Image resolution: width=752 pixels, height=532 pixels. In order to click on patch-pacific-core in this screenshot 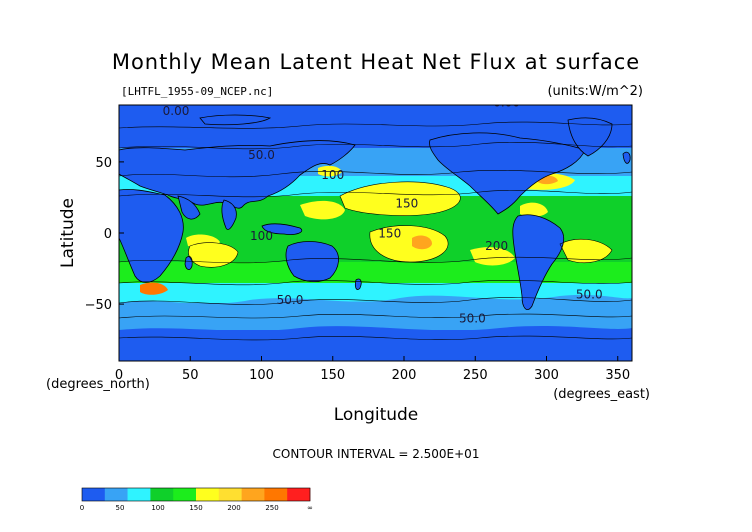, I will do `click(422, 242)`.